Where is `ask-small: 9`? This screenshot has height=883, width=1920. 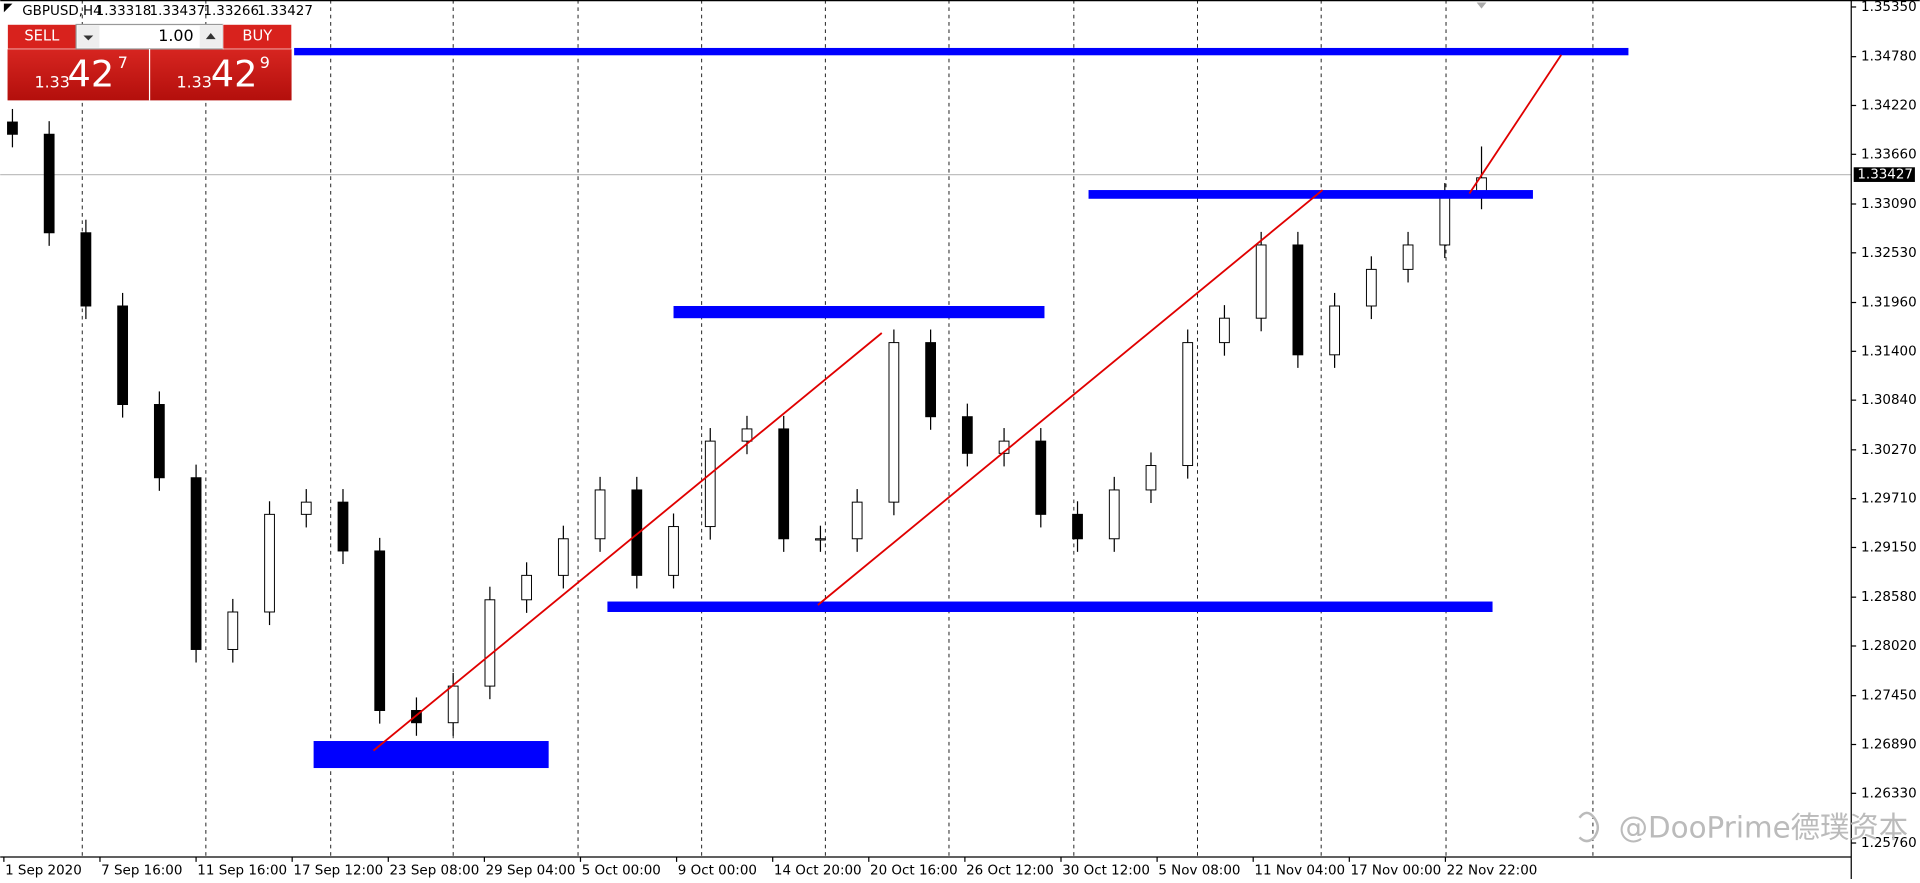 ask-small: 9 is located at coordinates (265, 62).